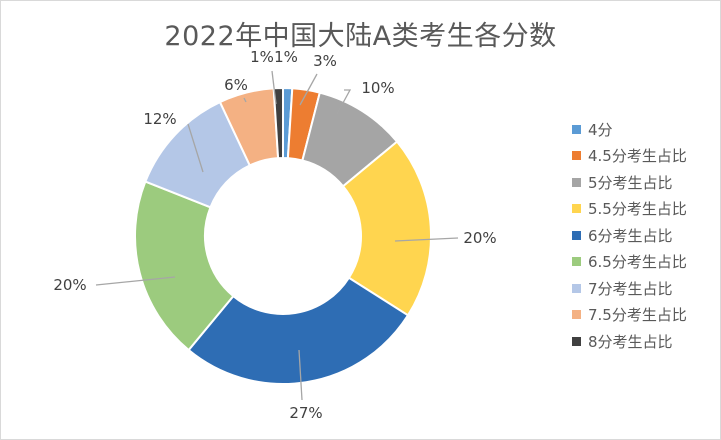 The width and height of the screenshot is (721, 440). What do you see at coordinates (236, 85) in the screenshot?
I see `data-label-8: 6%` at bounding box center [236, 85].